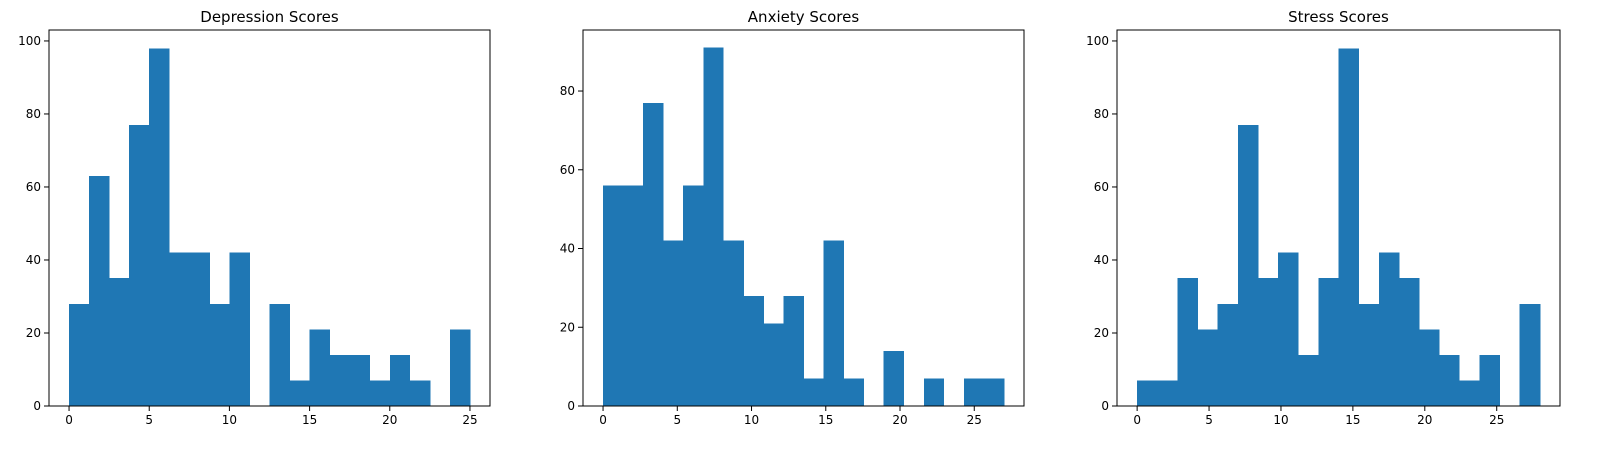  I want to click on depression-chart-title: Depression Scores, so click(269, 17).